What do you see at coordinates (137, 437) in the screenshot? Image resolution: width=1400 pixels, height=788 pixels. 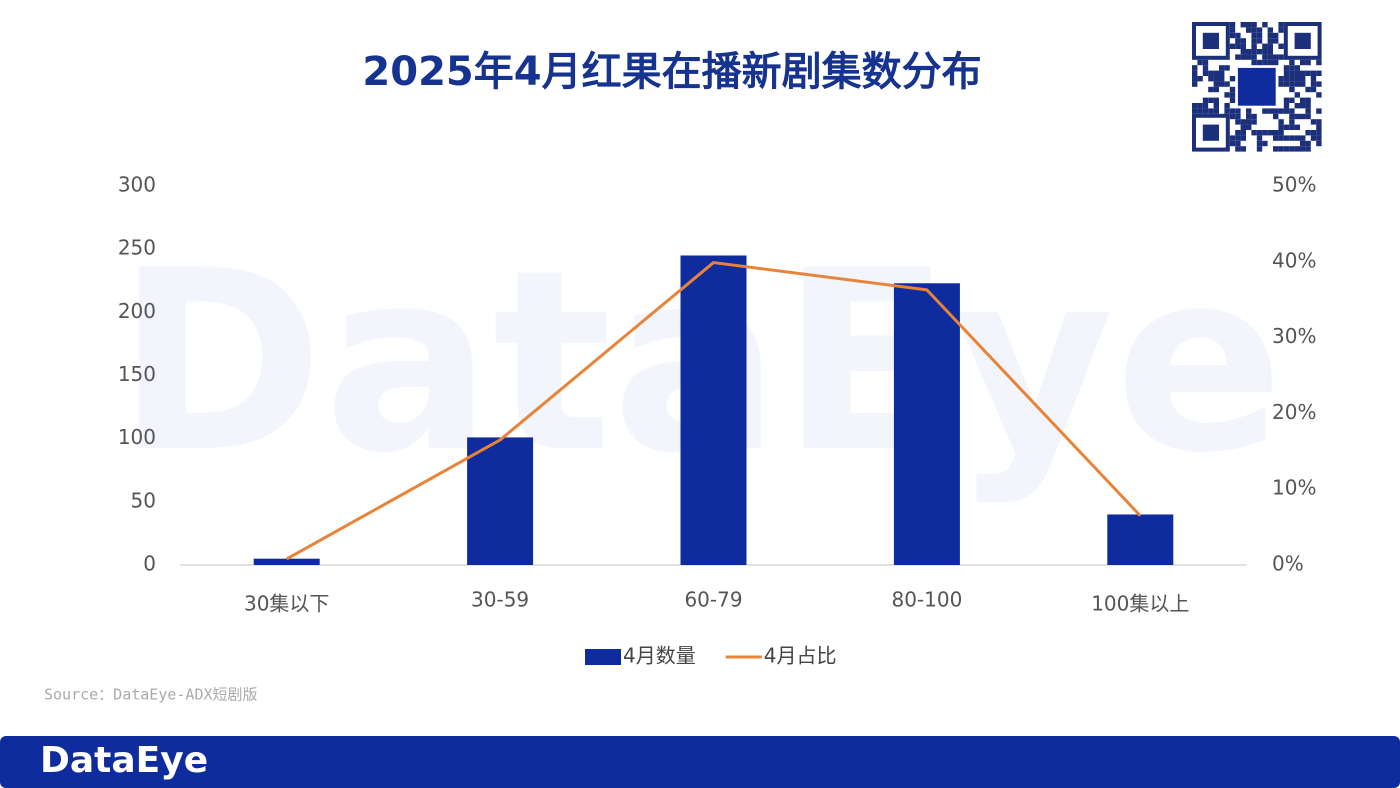 I see `y-tick-label: 100` at bounding box center [137, 437].